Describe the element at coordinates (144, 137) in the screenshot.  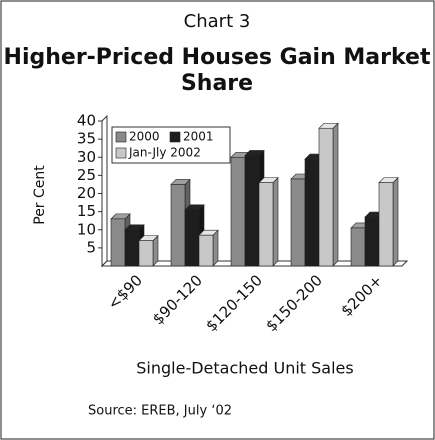
I see `legend-label: 2000` at that location.